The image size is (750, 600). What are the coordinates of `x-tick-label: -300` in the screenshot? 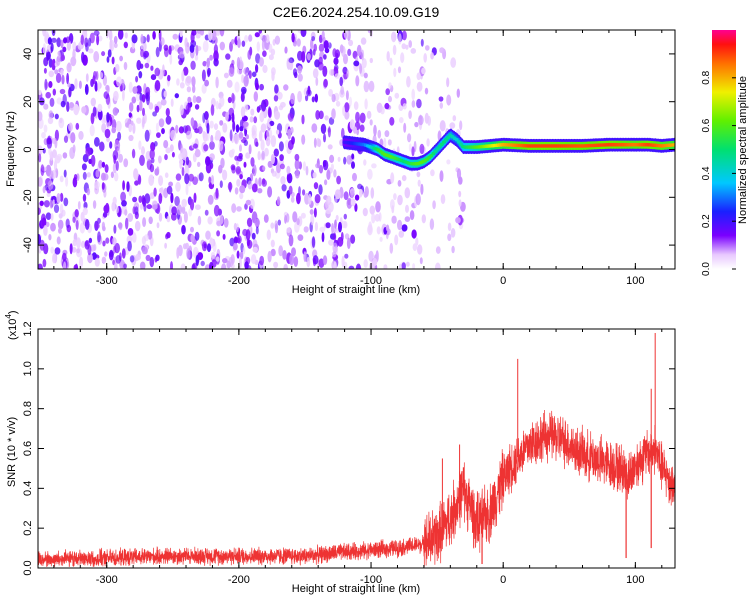 It's located at (107, 281).